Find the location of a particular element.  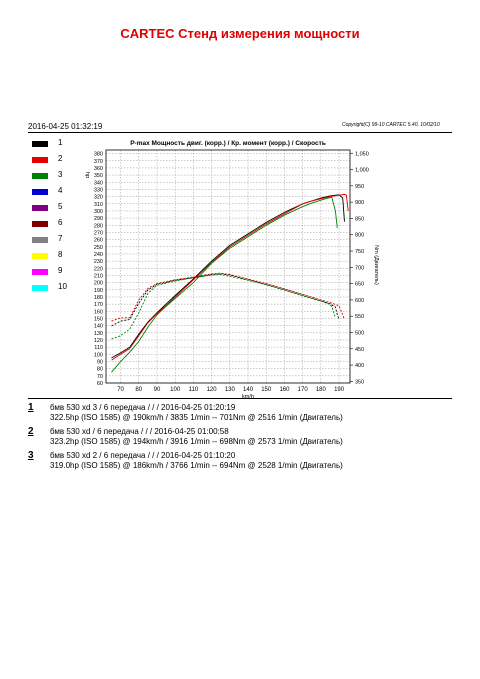

y-right-tick-label: 950 is located at coordinates (359, 187).